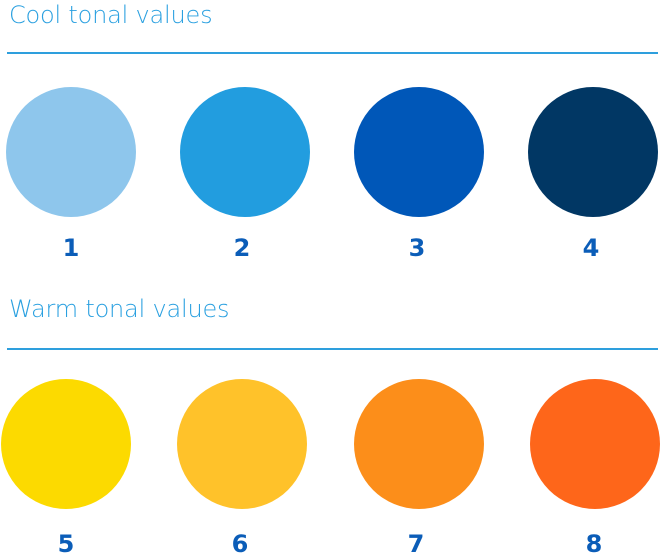 Image resolution: width=665 pixels, height=558 pixels. I want to click on cool-swatch-2-label: 2, so click(242, 248).